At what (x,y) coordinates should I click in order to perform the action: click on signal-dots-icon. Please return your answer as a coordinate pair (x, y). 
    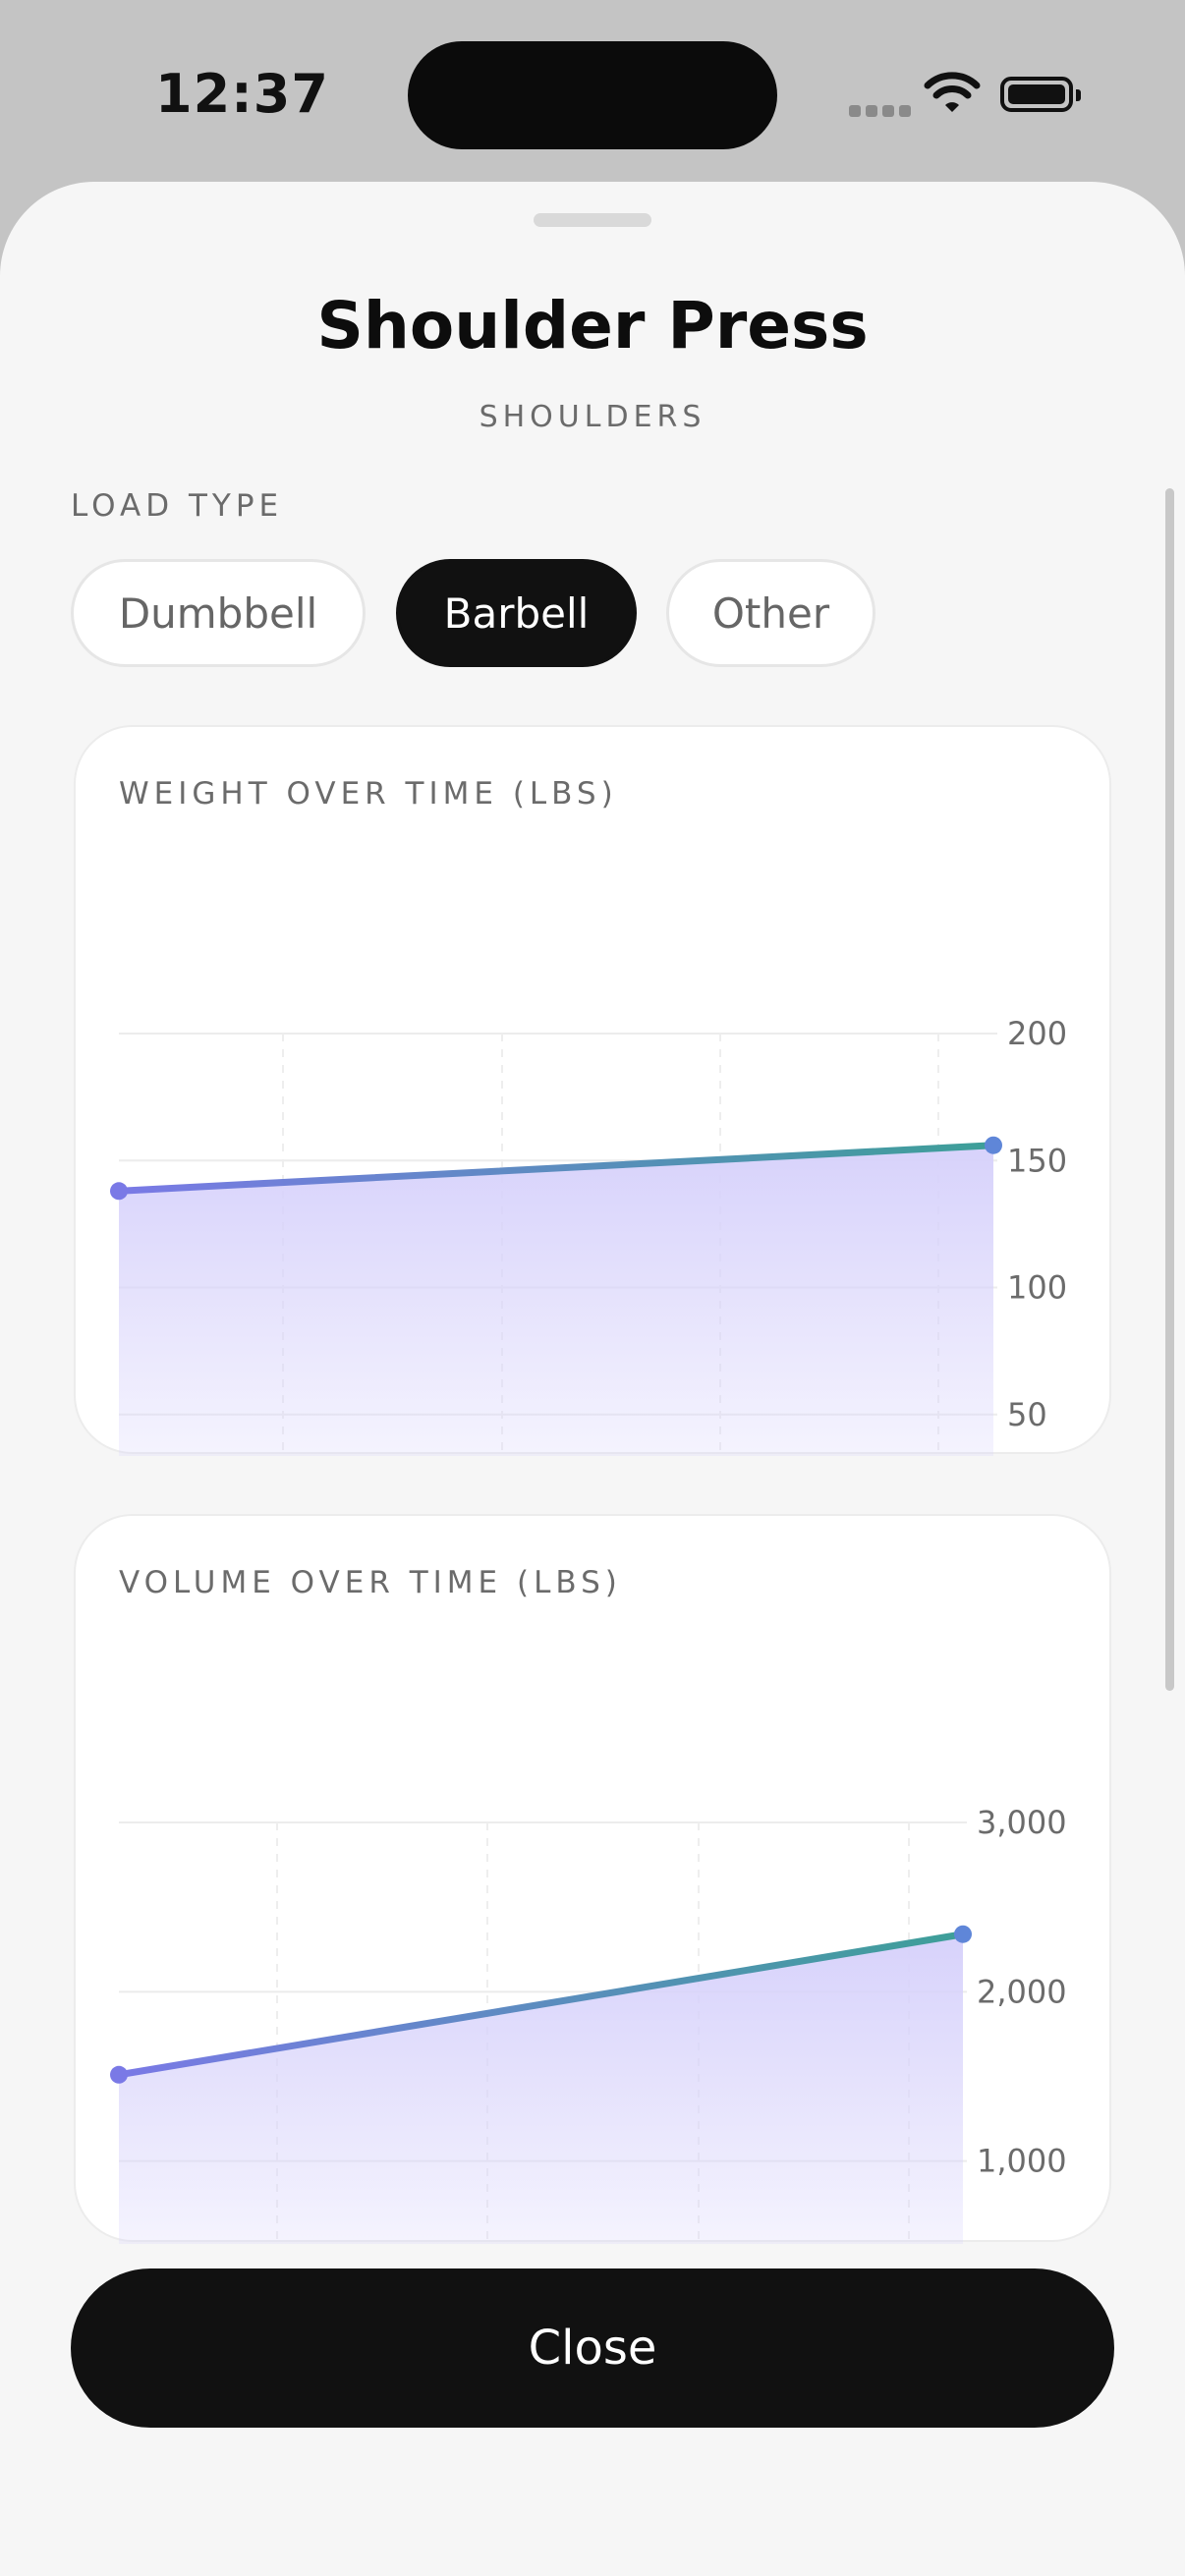
    Looking at the image, I should click on (883, 111).